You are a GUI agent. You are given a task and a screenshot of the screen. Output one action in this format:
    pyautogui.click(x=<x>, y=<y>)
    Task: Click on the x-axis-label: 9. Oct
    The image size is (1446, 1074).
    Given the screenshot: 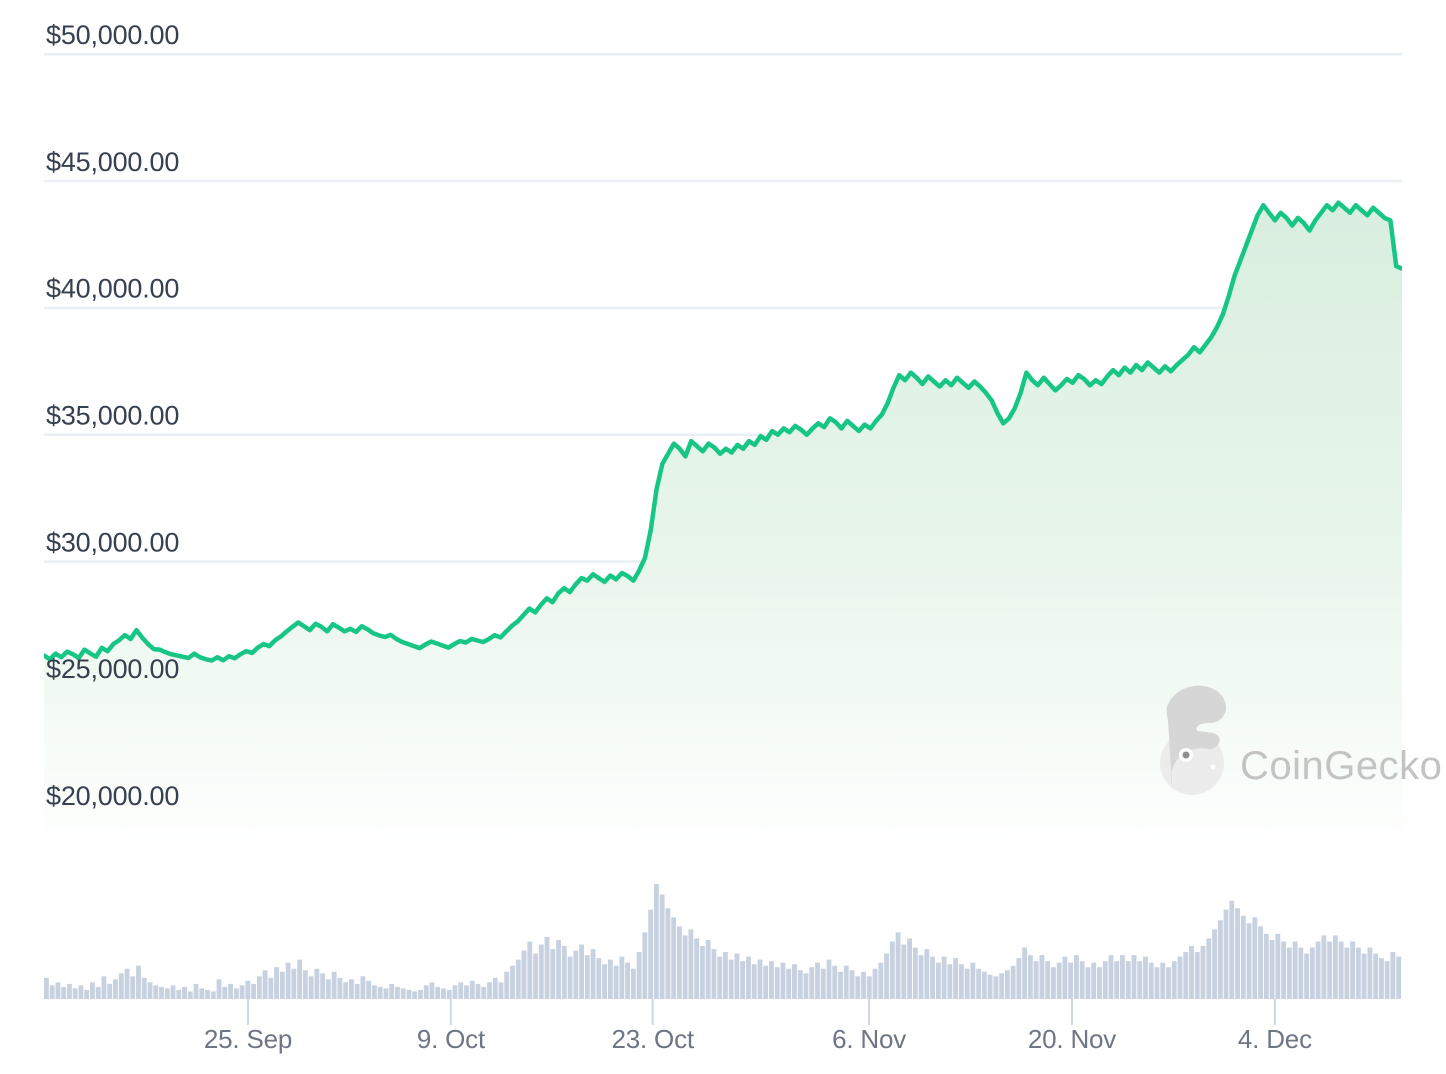 What is the action you would take?
    pyautogui.click(x=451, y=1039)
    